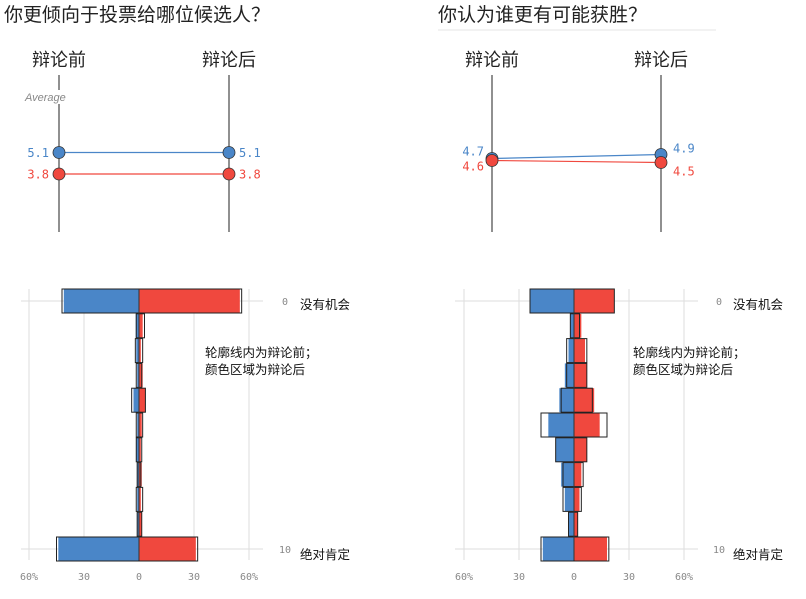 This screenshot has height=599, width=806. I want to click on bars2-x-tick-1: 30, so click(519, 577).